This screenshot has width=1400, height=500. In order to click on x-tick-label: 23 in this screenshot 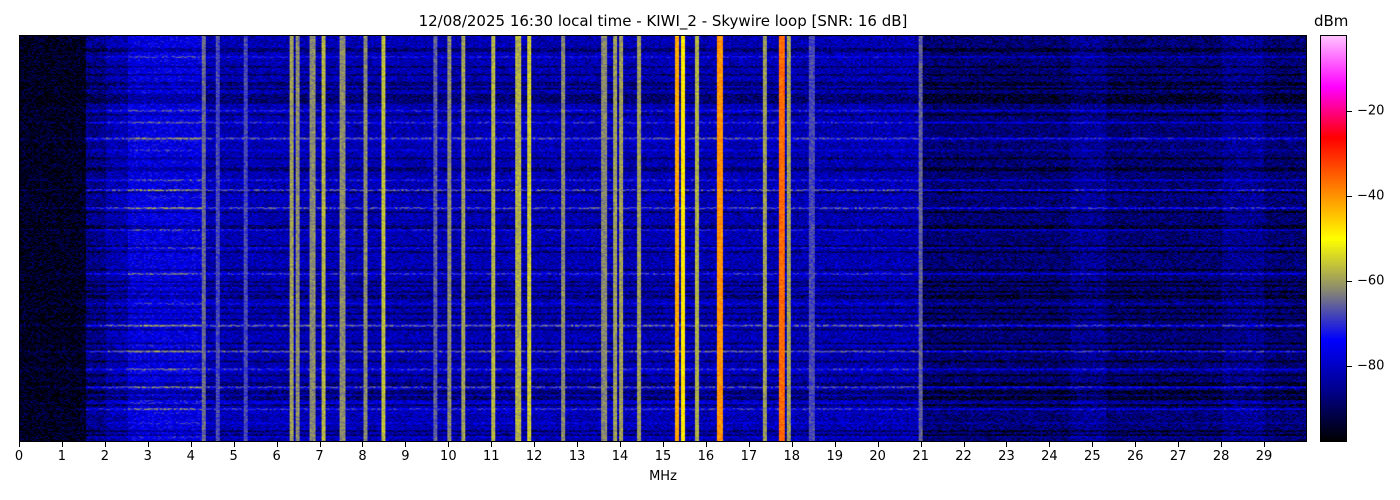, I will do `click(1006, 456)`.